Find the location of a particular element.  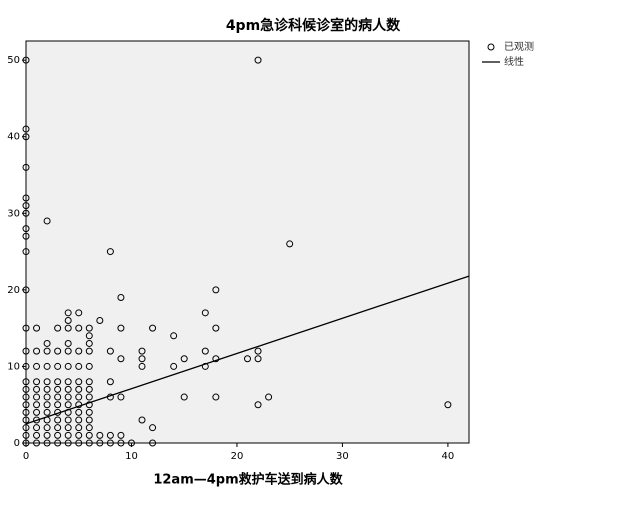

y-tick-label: 10 is located at coordinates (13, 366).